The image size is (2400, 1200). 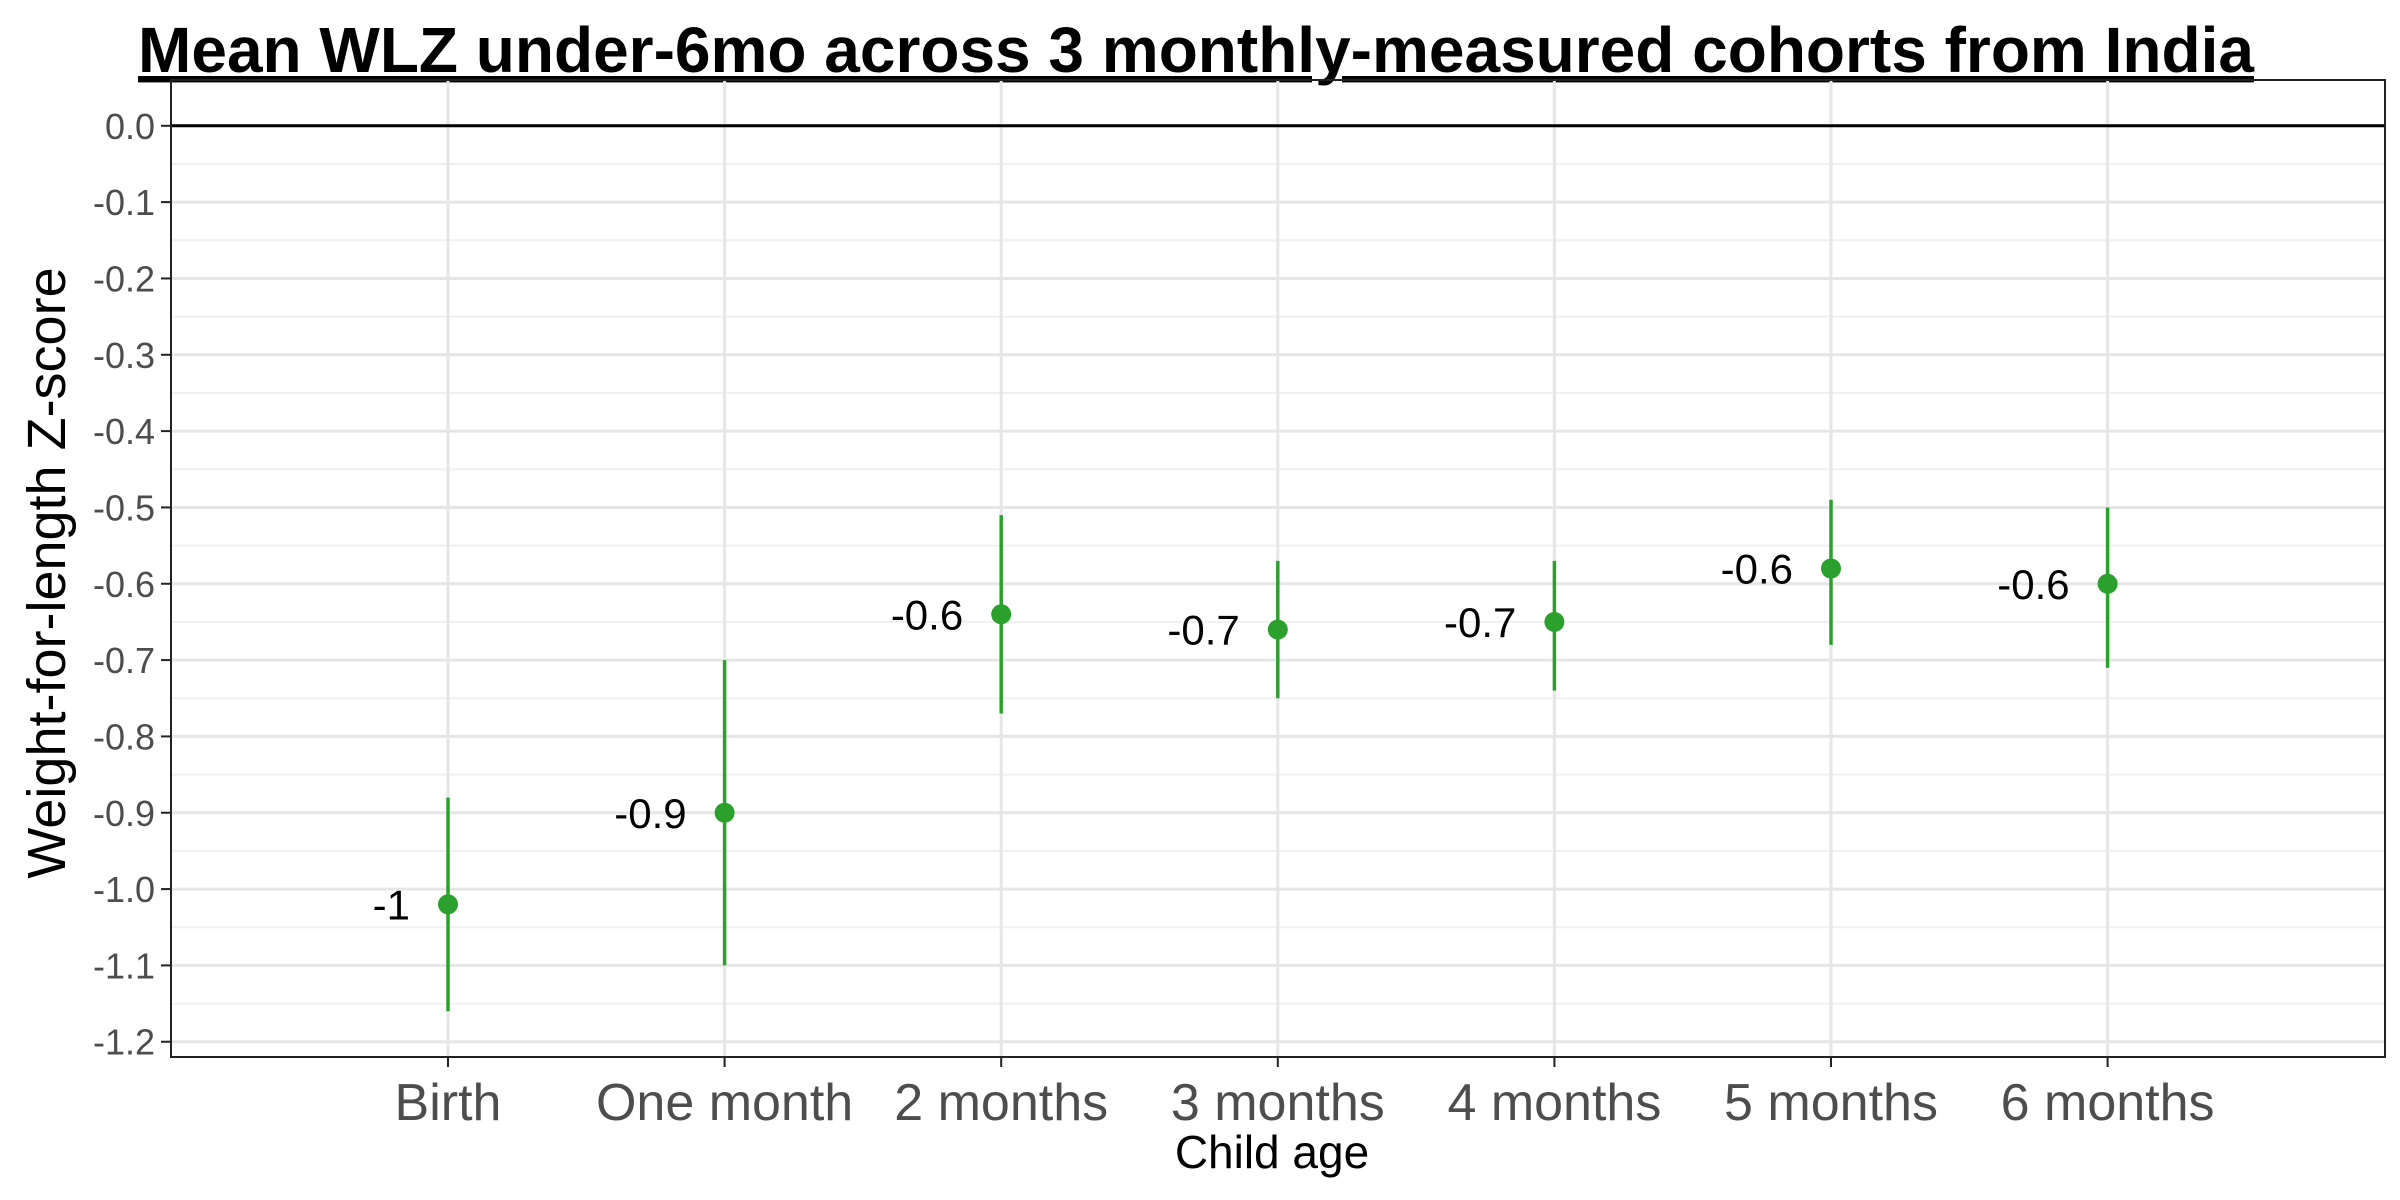 I want to click on y-tick-label: -1.1, so click(x=124, y=965).